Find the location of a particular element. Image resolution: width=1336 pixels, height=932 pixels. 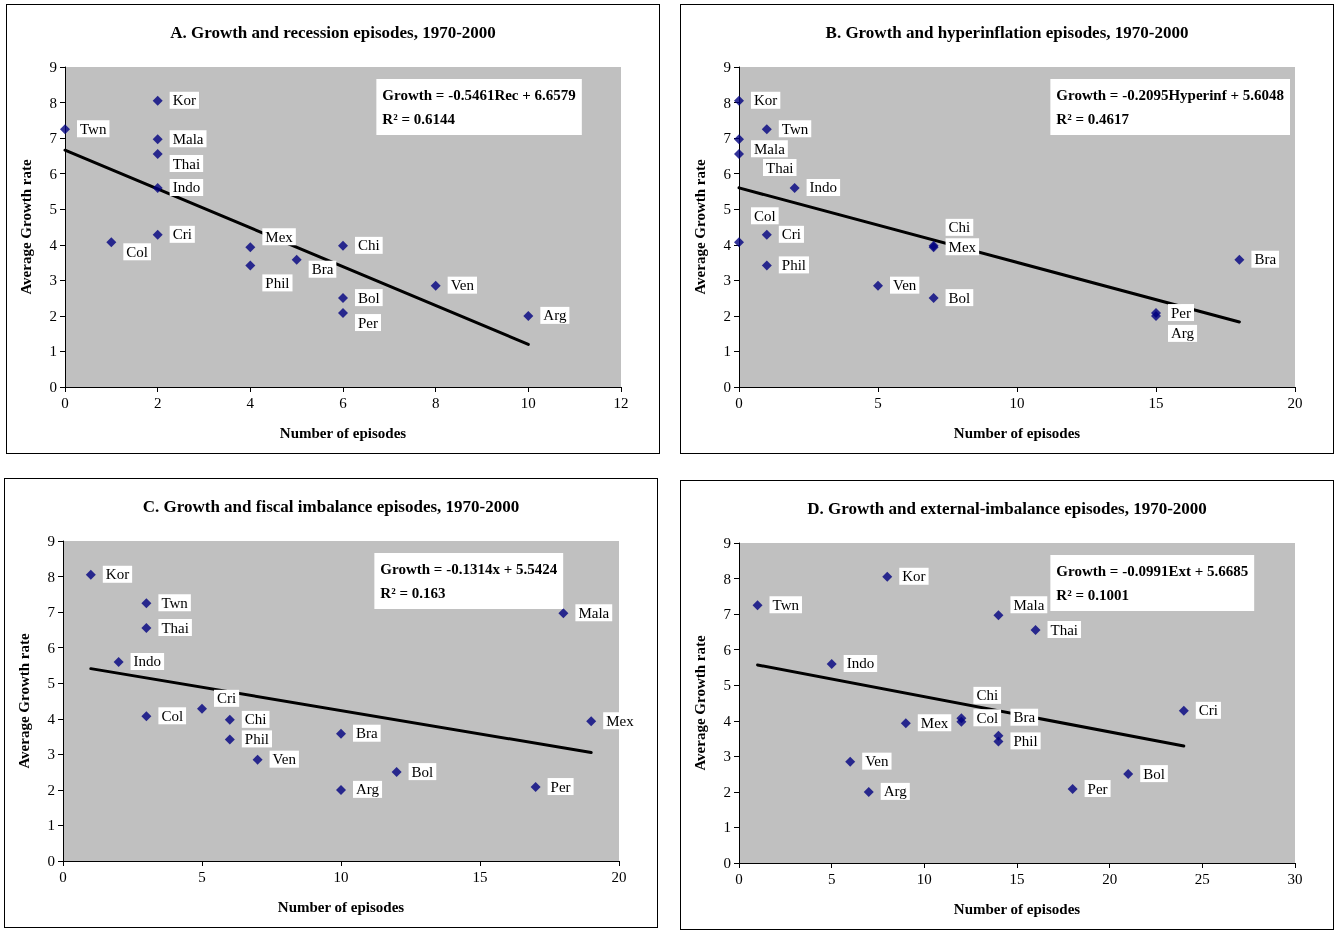

x-tick-label: 12 is located at coordinates (621, 402).